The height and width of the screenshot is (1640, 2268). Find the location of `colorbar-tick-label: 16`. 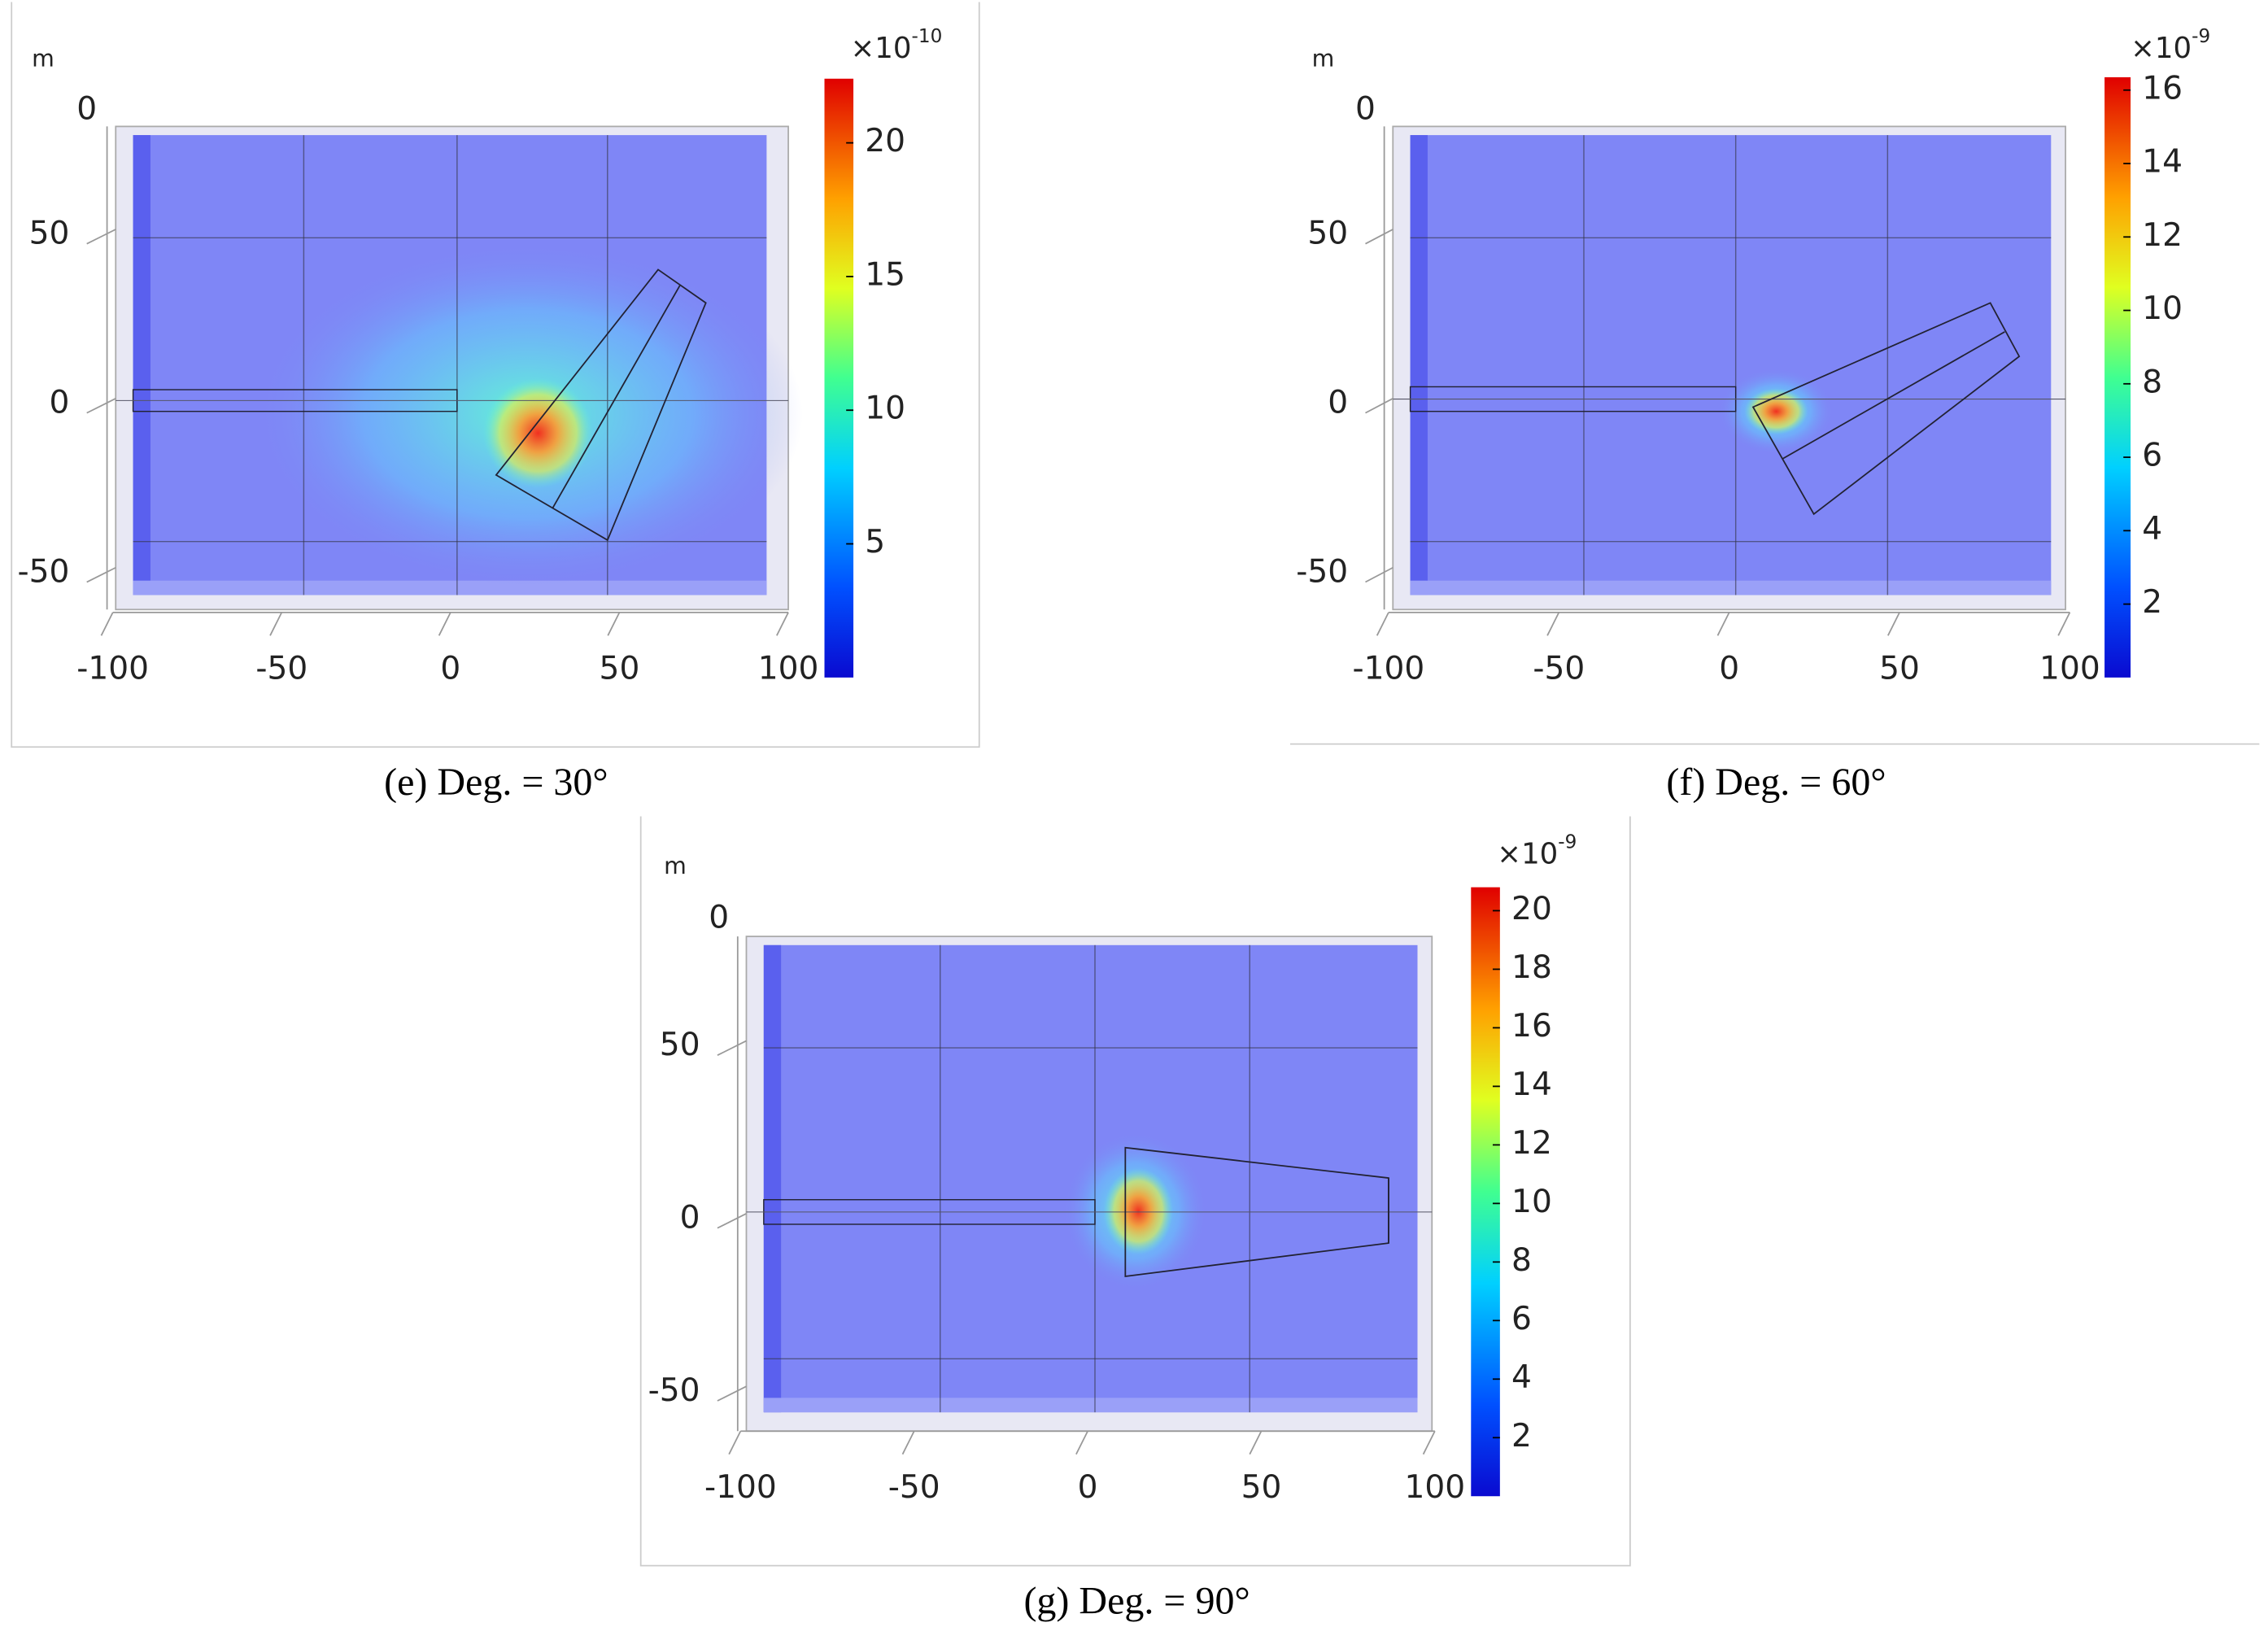

colorbar-tick-label: 16 is located at coordinates (1531, 1026).